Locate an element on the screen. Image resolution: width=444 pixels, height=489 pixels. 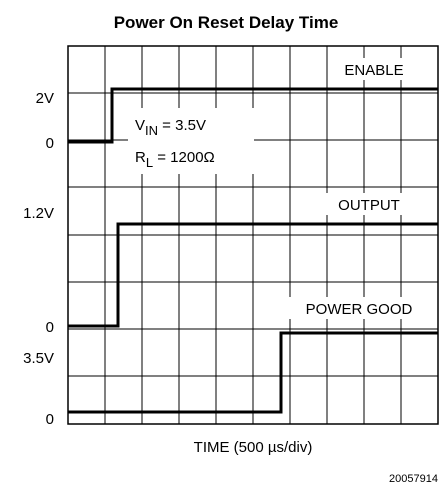
figure-id: 20057914 is located at coordinates (413, 479).